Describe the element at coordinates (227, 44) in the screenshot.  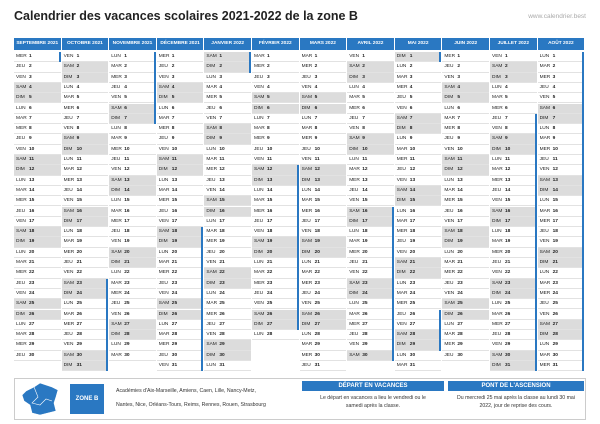
I see `month-header: JANVIER 2022` at that location.